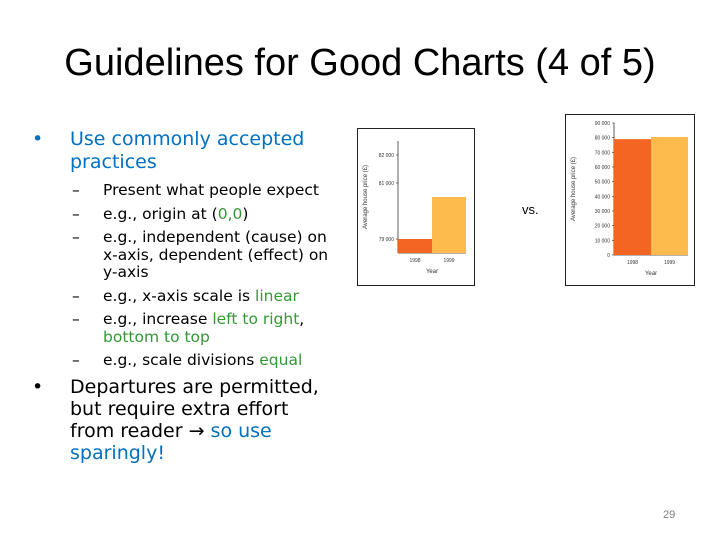  Describe the element at coordinates (256, 319) in the screenshot. I see `highlight-text: left to right` at that location.